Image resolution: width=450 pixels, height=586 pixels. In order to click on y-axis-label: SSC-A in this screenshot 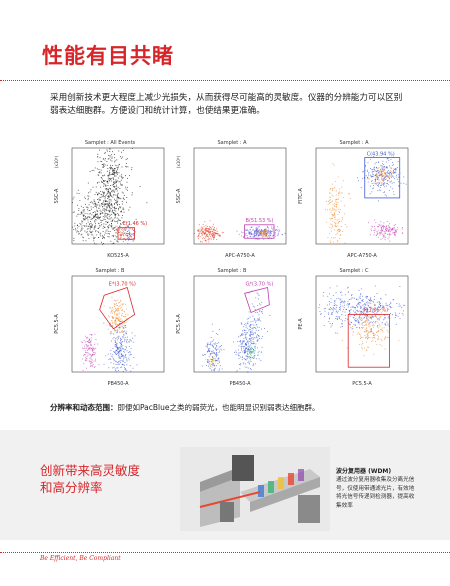, I will do `click(57, 196)`.